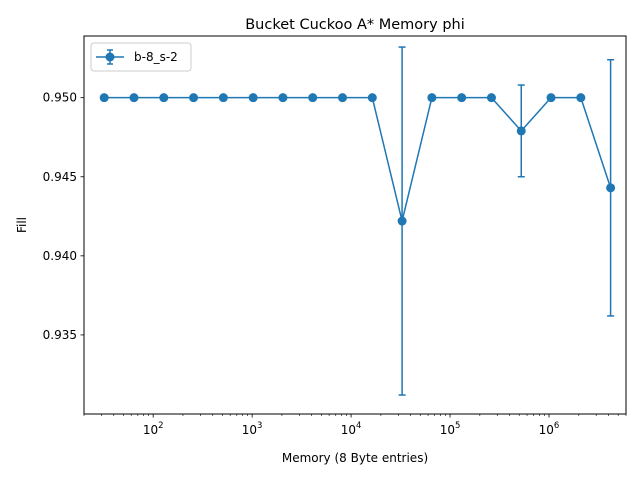  I want to click on x-tick-label: 10⁴, so click(351, 429).